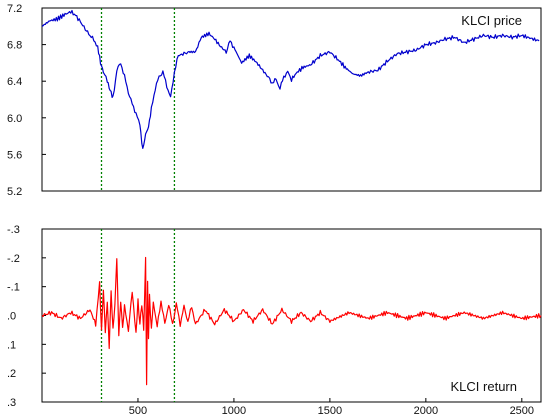 This screenshot has width=544, height=415. I want to click on return-ytick-label: .1, so click(11, 345).